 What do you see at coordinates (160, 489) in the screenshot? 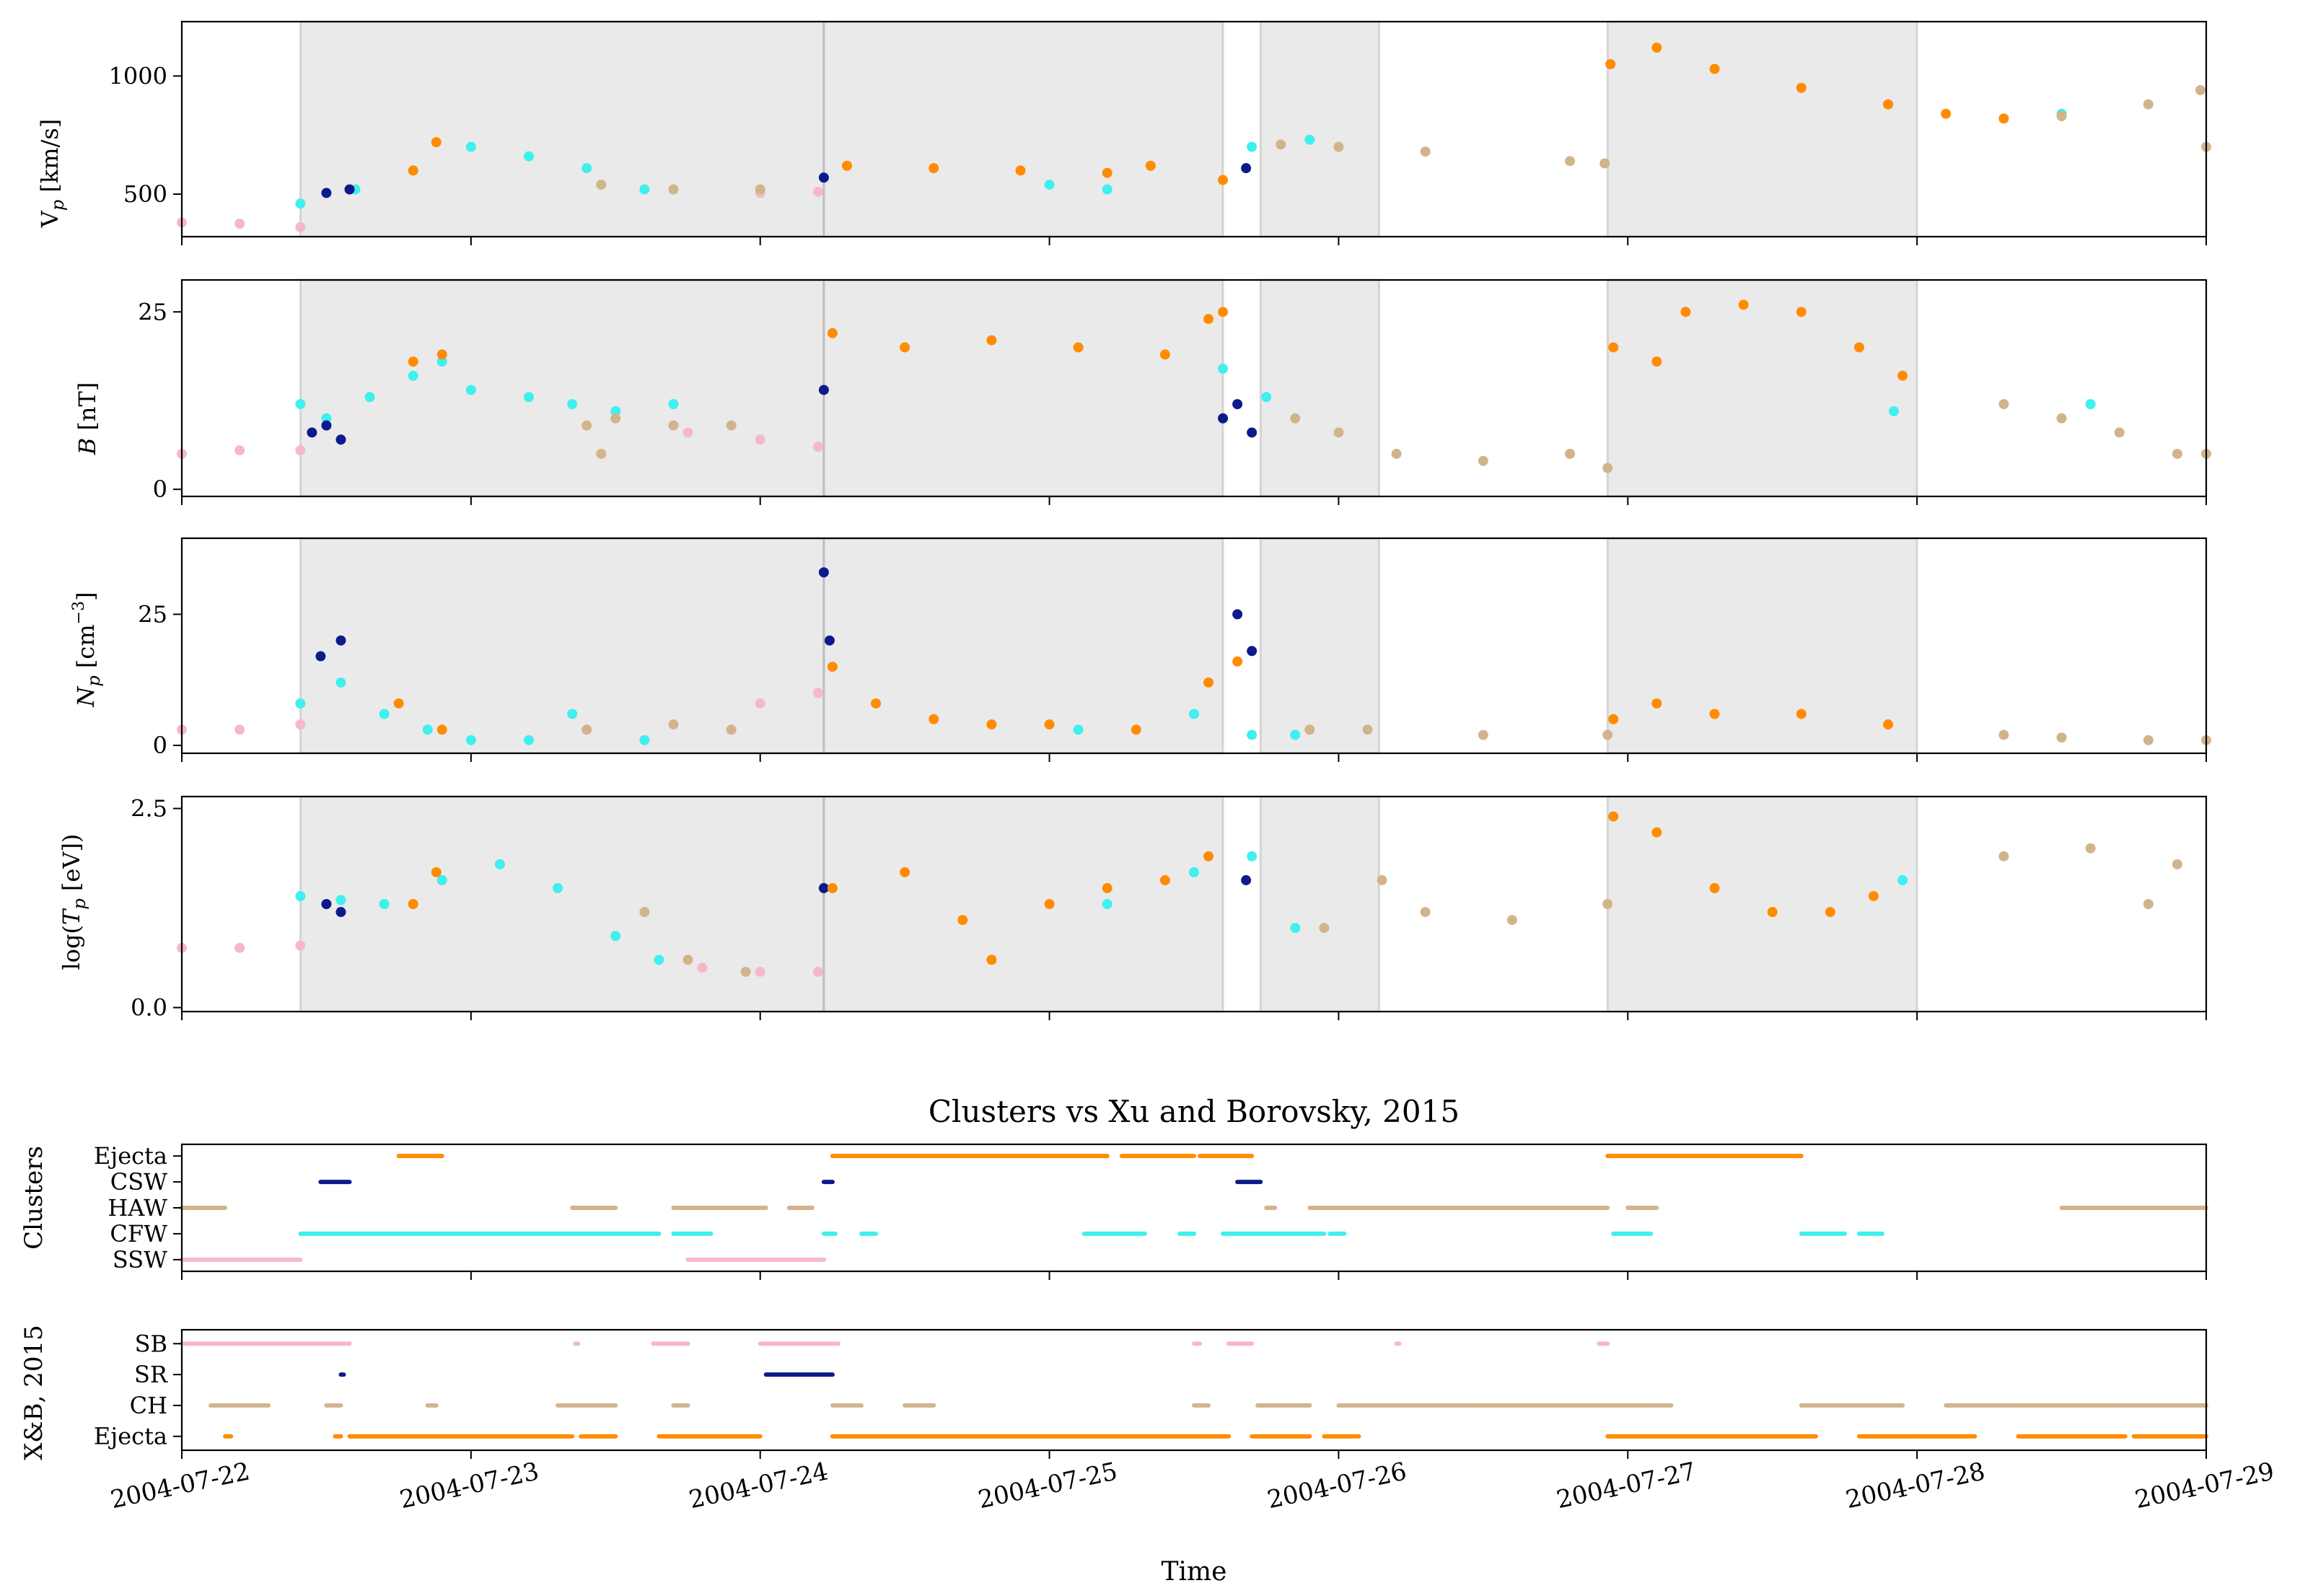
I see `ytick-label: 0` at bounding box center [160, 489].